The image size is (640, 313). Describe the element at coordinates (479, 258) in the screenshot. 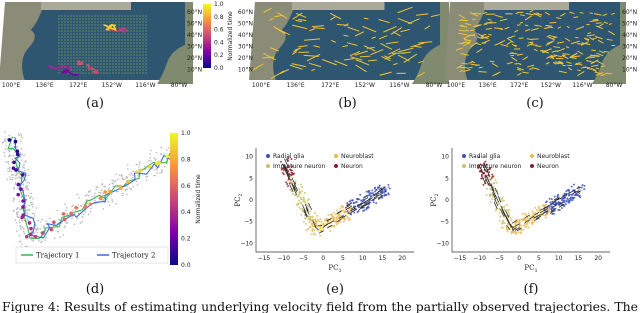

I see `x-tick-label: −10` at that location.